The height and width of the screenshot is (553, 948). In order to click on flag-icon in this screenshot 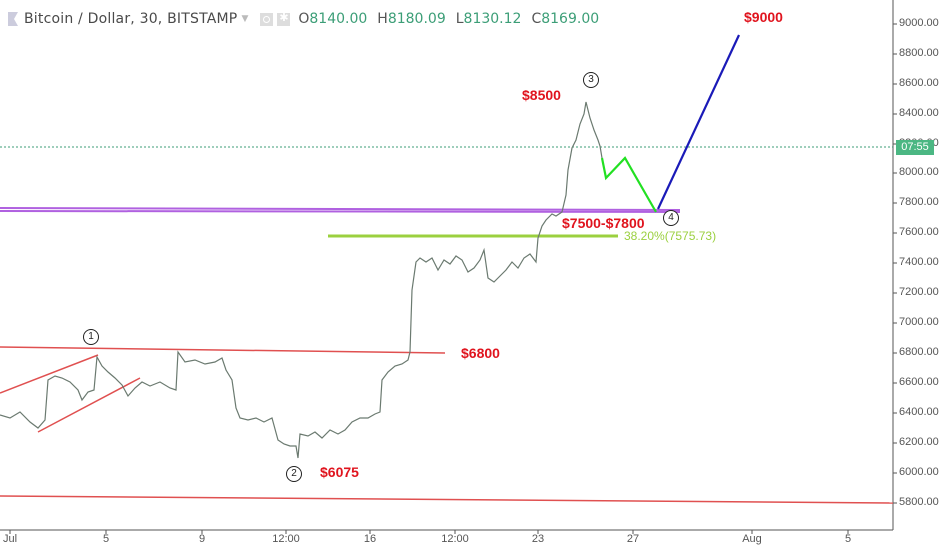, I will do `click(13, 19)`.